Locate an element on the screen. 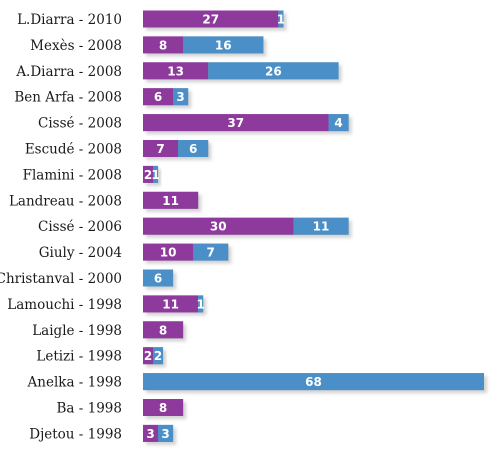 This screenshot has width=497, height=465. bar-row: Ba - 1998 8 is located at coordinates (120, 408).